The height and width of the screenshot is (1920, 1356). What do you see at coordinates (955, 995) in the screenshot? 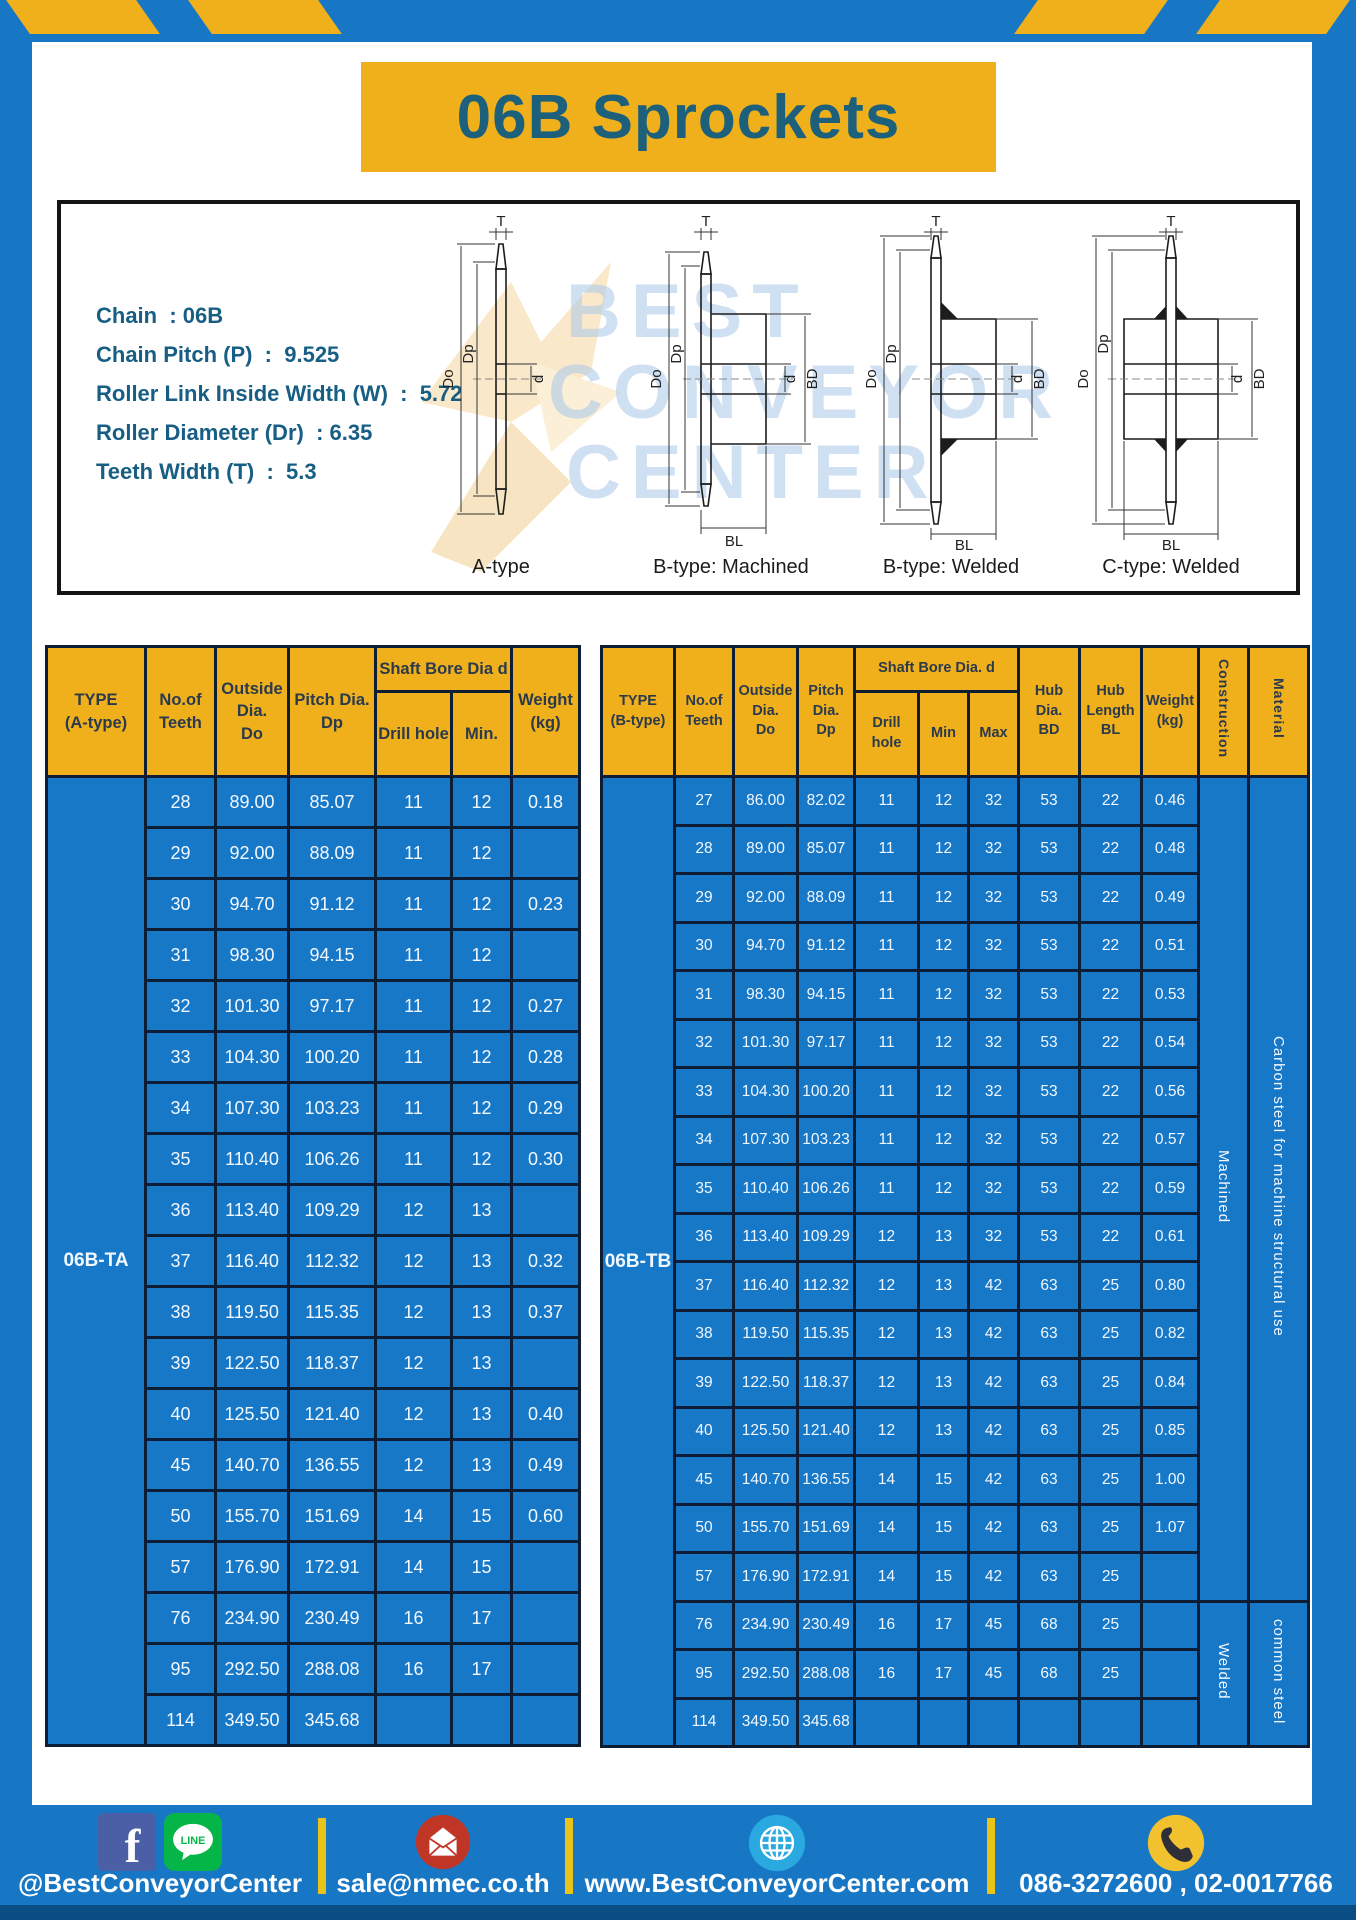
I see `table-row: 31 98.30 94.15 11 12 32 53 22 0.53` at bounding box center [955, 995].